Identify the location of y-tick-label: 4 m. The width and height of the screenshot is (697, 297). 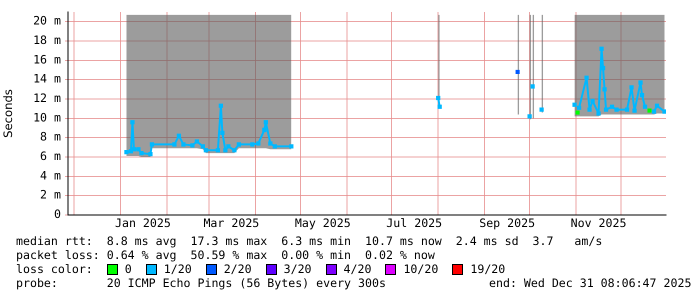
(51, 175).